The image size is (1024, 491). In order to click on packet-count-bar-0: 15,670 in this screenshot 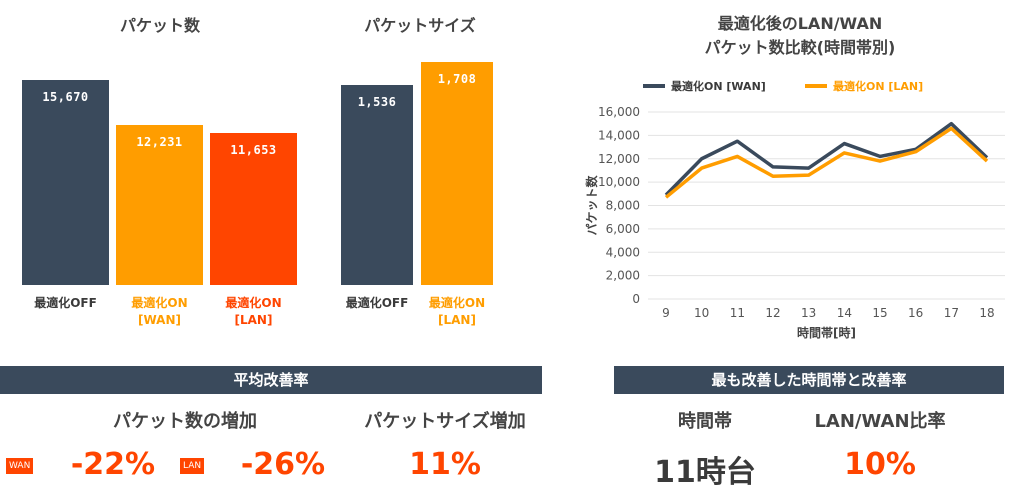, I will do `click(65, 182)`.